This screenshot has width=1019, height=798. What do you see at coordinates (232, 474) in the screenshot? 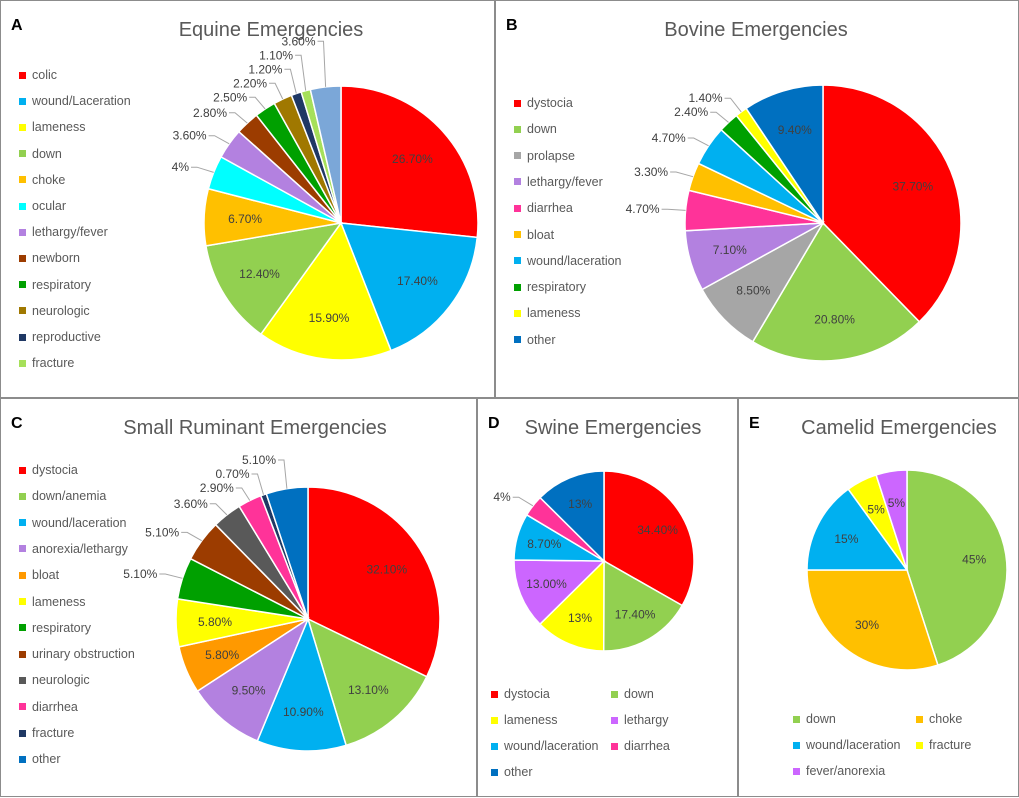
I see `data-label: 0.70%` at bounding box center [232, 474].